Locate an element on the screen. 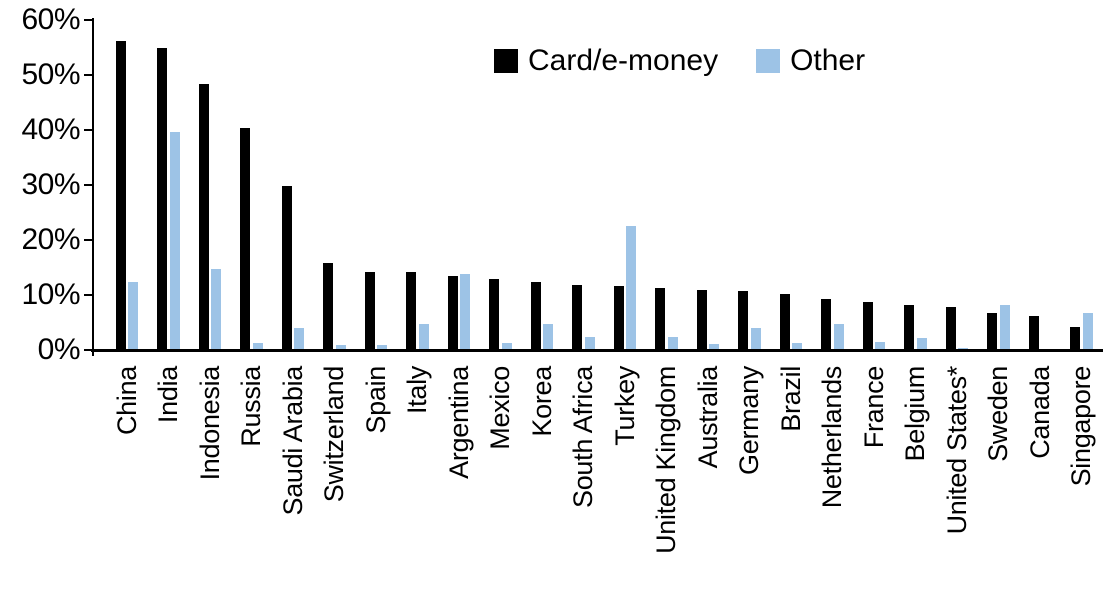 The image size is (1112, 594). y-axis-tick-label-50: 50% is located at coordinates (50, 74).